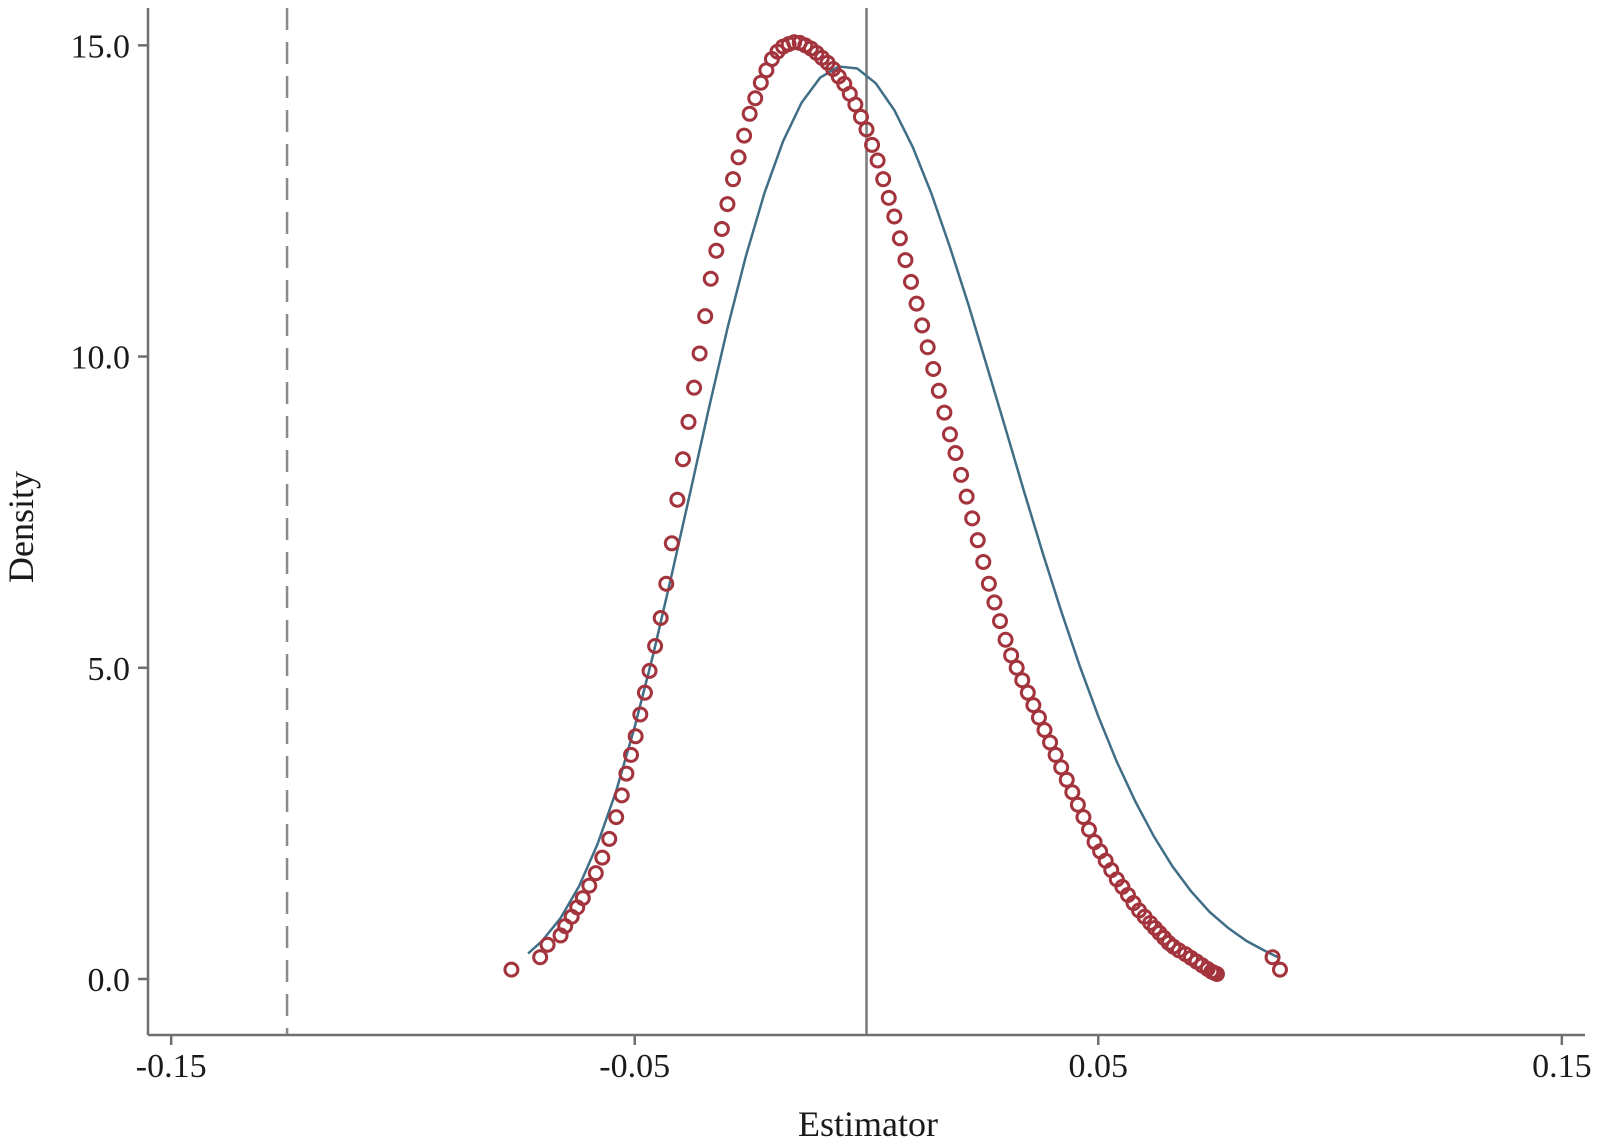 Image resolution: width=1600 pixels, height=1146 pixels. Describe the element at coordinates (171, 1066) in the screenshot. I see `x-tick-label: -0.15` at that location.